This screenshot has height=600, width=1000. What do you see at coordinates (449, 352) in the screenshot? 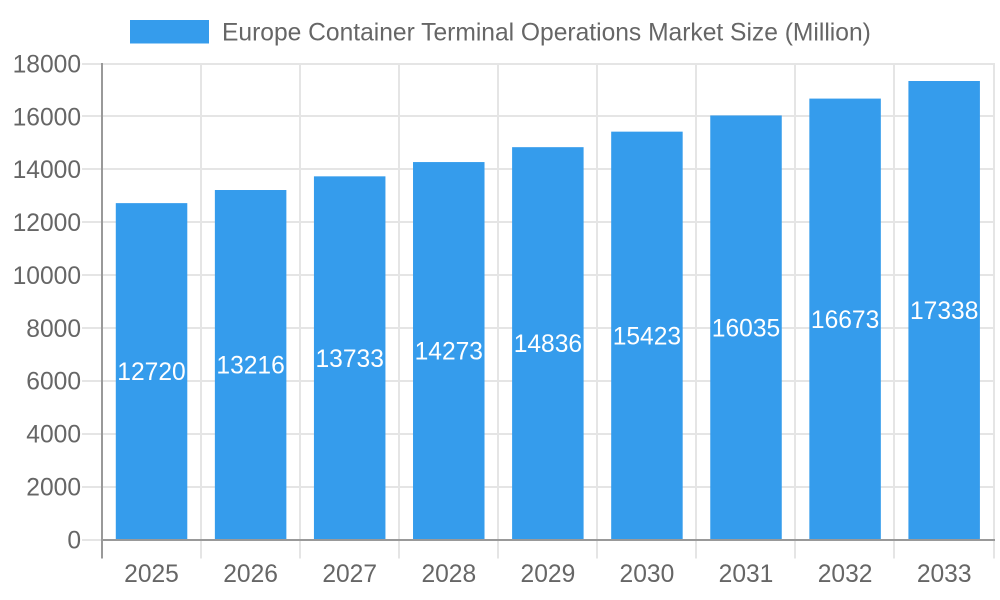
I see `svg-text: 14273` at bounding box center [449, 352].